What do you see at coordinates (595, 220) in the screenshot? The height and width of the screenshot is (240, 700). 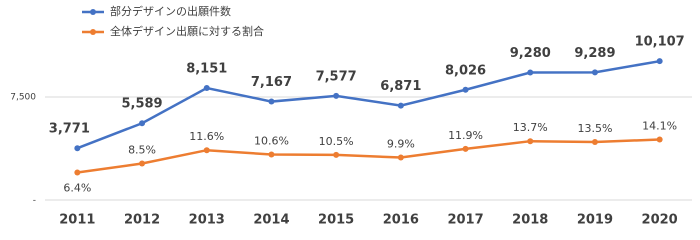 I see `x-tick-label: 2019` at bounding box center [595, 220].